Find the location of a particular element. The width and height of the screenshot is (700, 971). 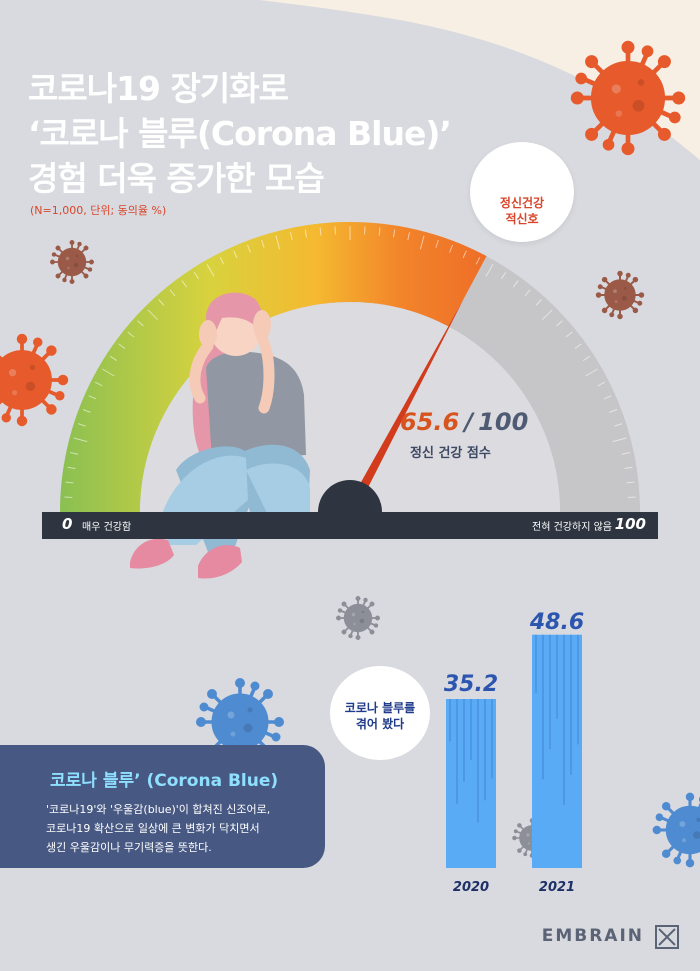

gauge-max-label: 100 is located at coordinates (630, 524).